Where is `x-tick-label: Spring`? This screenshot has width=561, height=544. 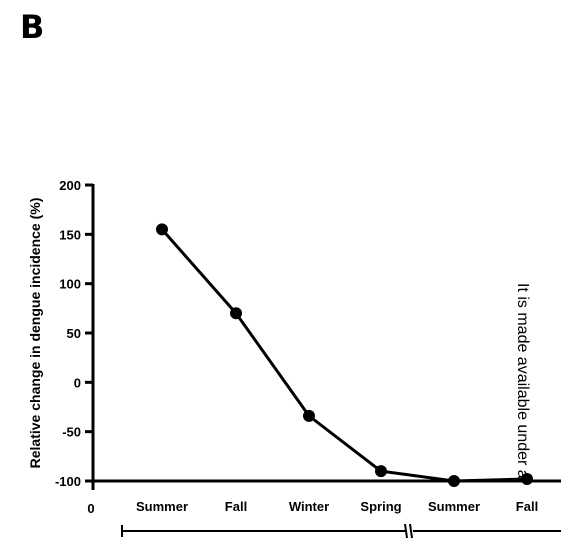 x-tick-label: Spring is located at coordinates (380, 506).